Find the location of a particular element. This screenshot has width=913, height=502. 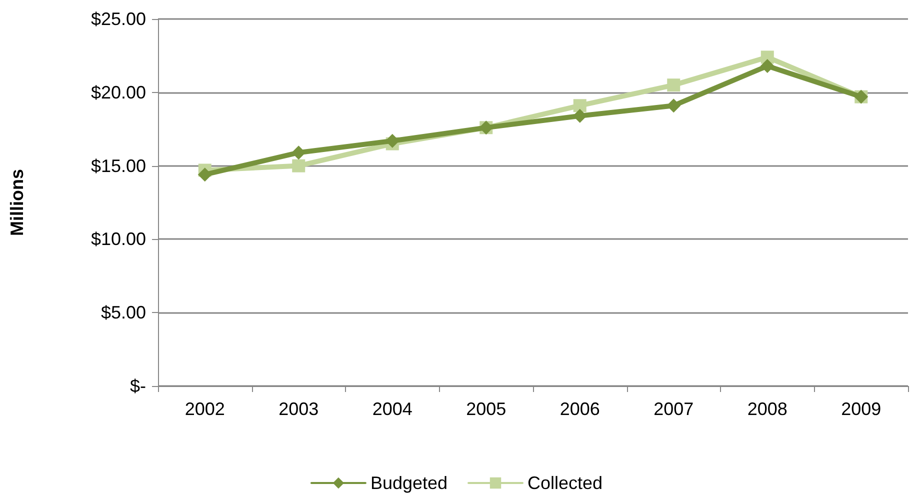

x-tick-label: 2004 is located at coordinates (392, 409).